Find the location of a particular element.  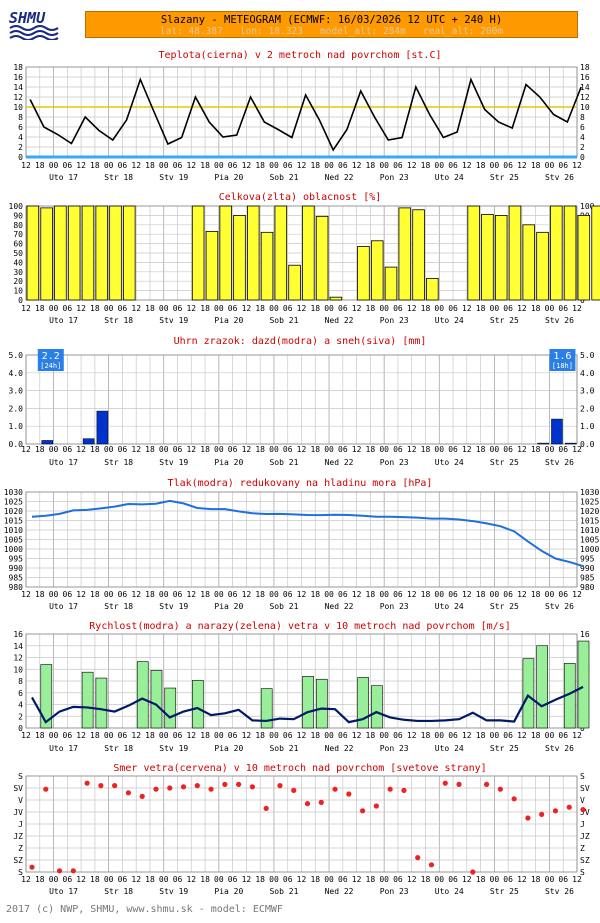

y-tick-label-left: 60 is located at coordinates (18, 244).